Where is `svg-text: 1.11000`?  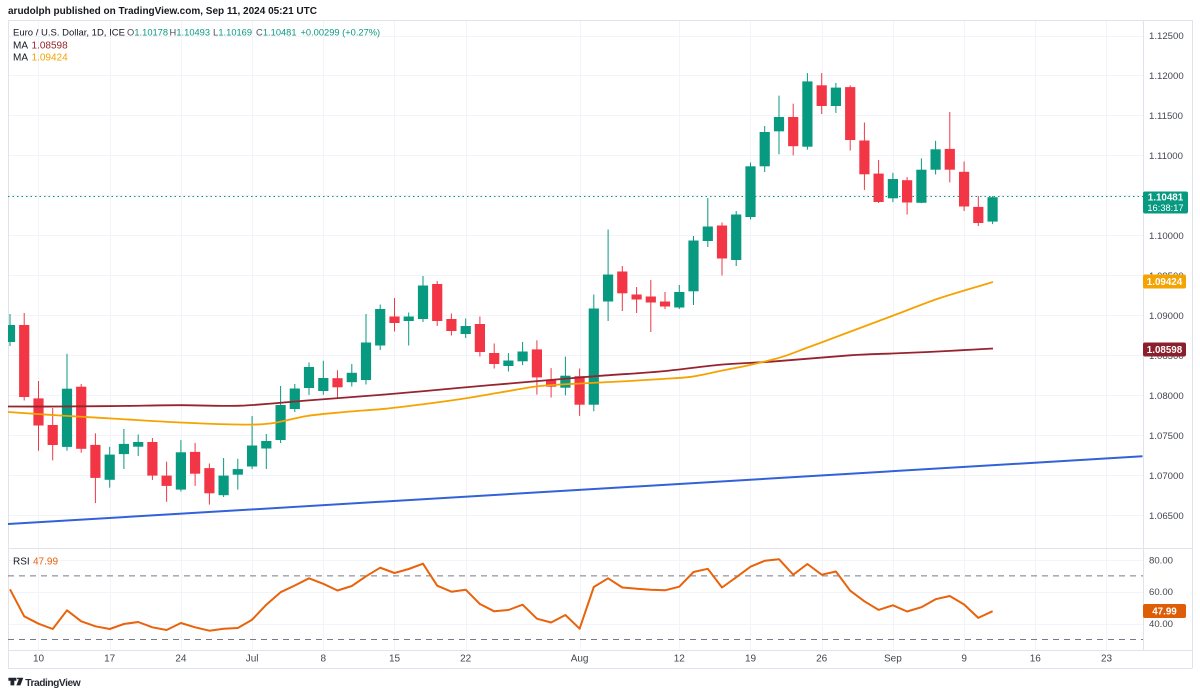
svg-text: 1.11000 is located at coordinates (1166, 156).